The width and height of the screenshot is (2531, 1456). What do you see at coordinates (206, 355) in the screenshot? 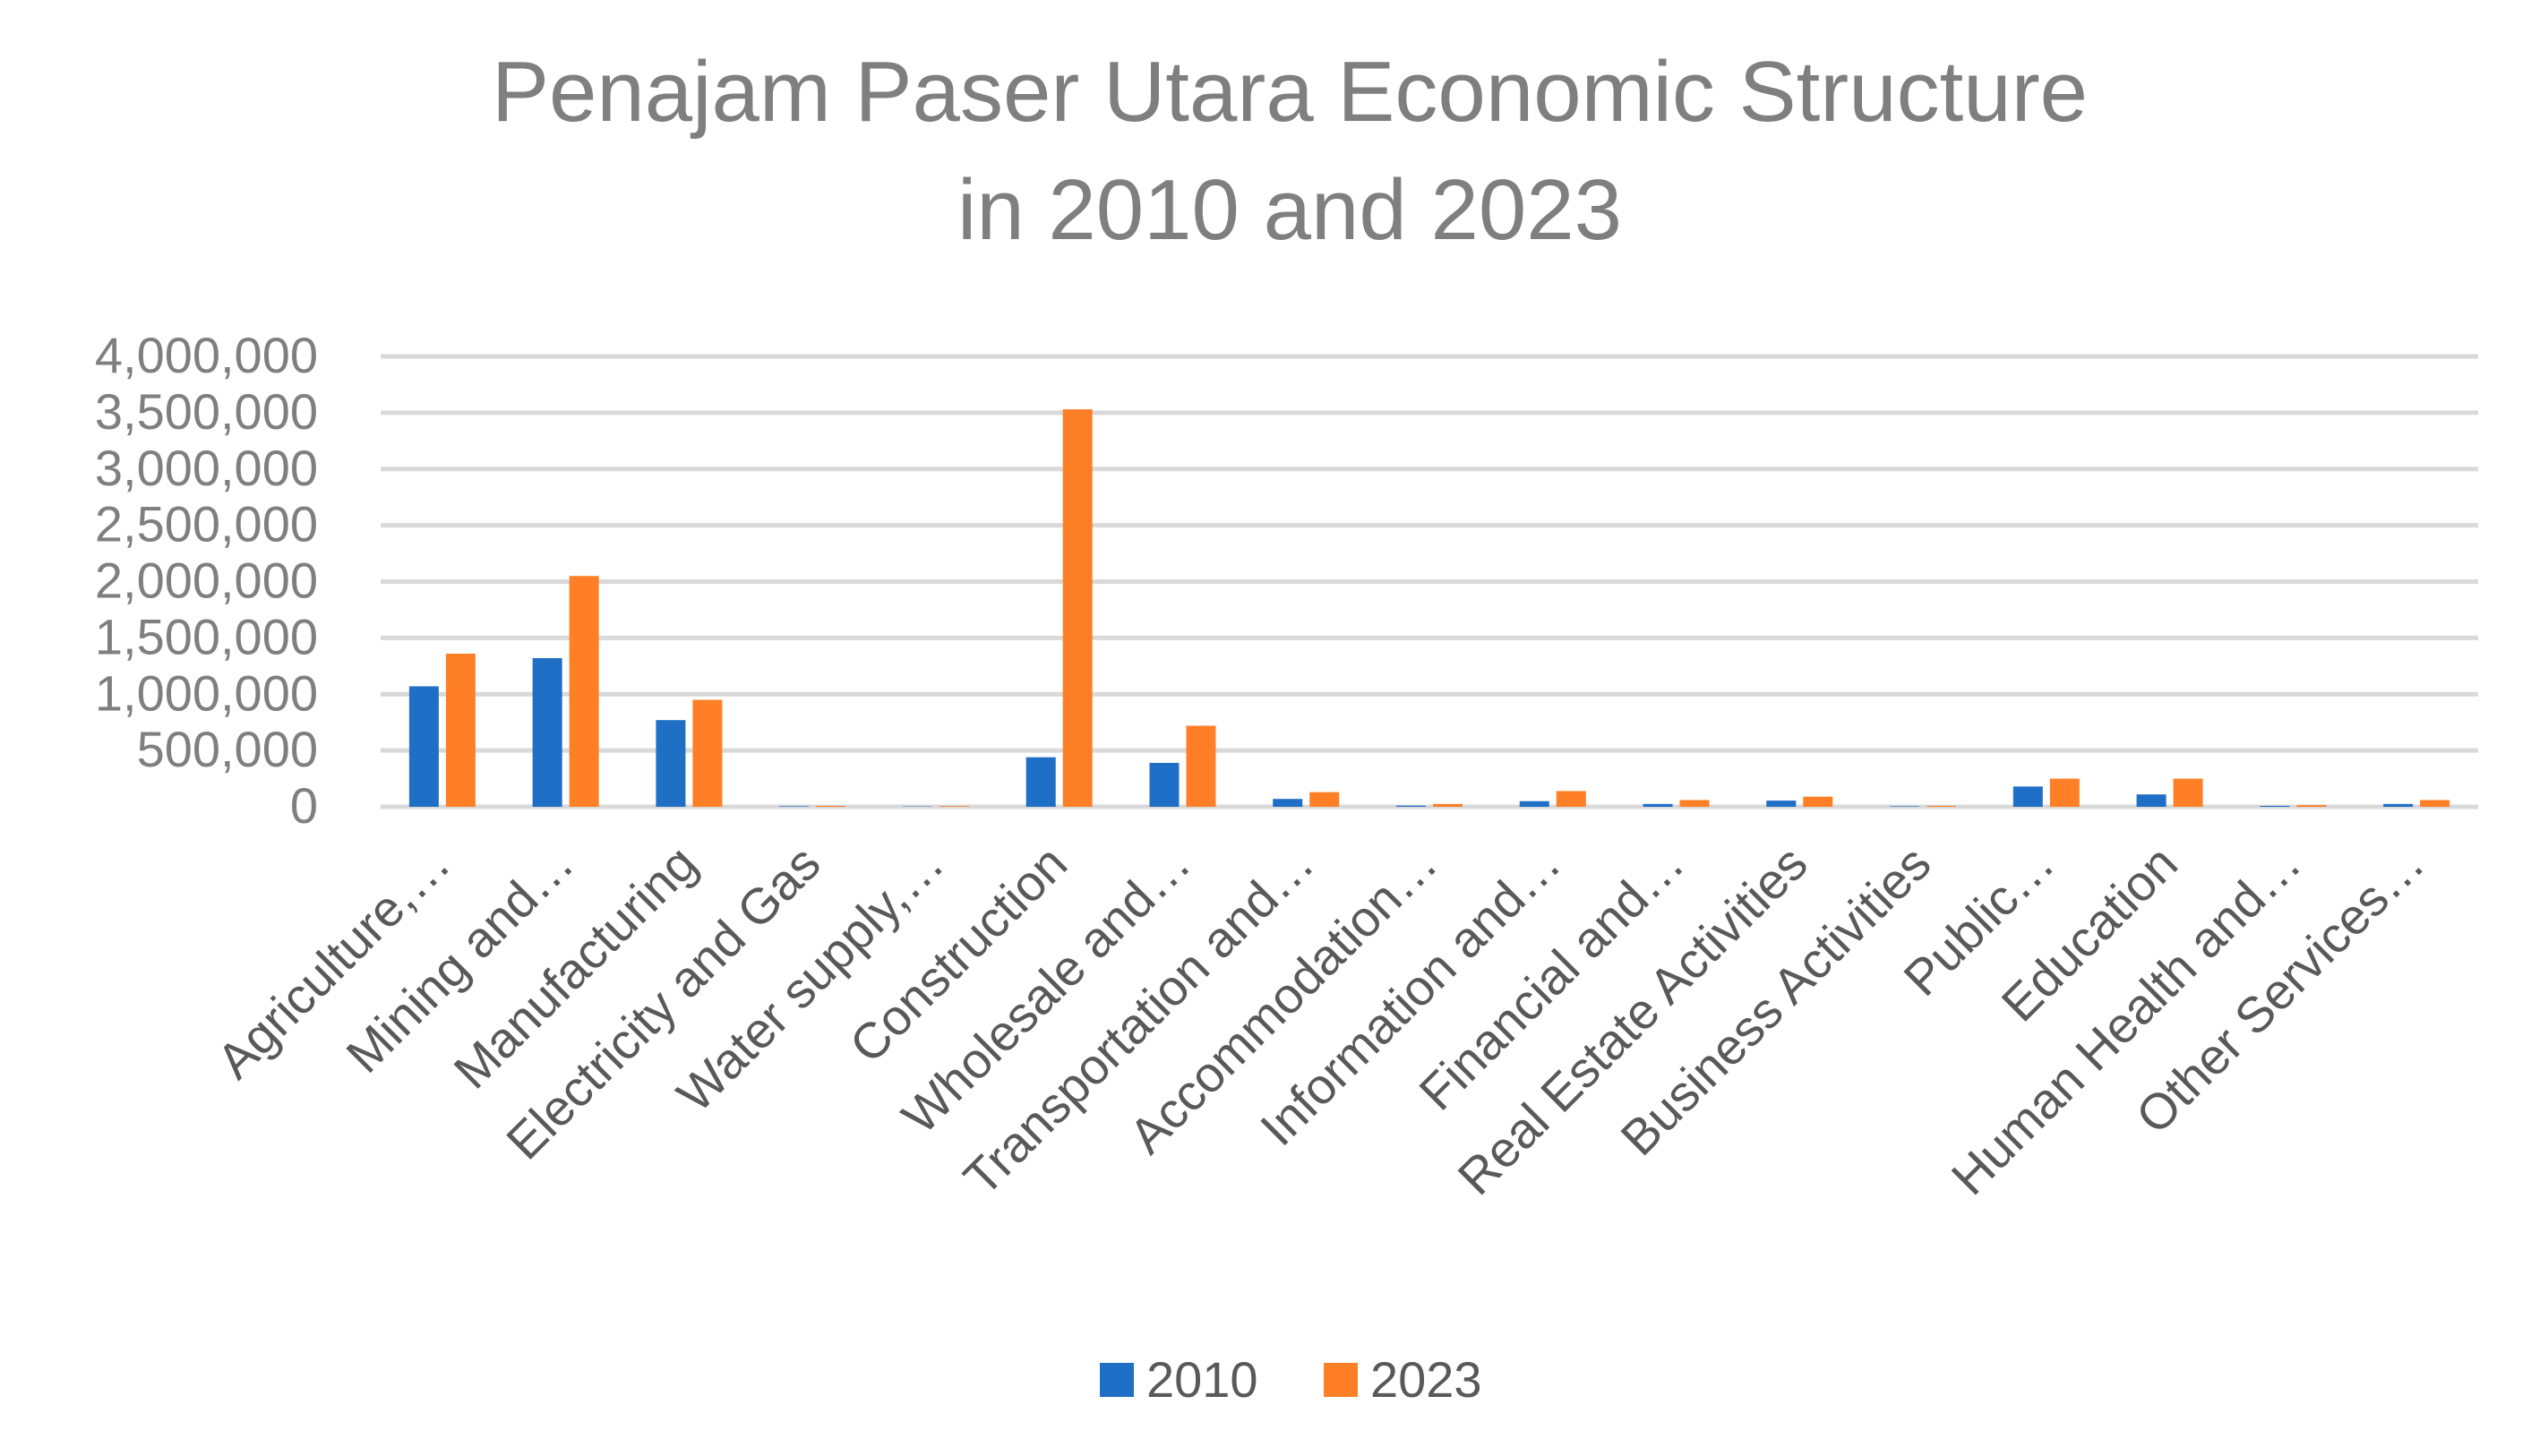
I see `y-tick-label: 4,000,000` at bounding box center [206, 355].